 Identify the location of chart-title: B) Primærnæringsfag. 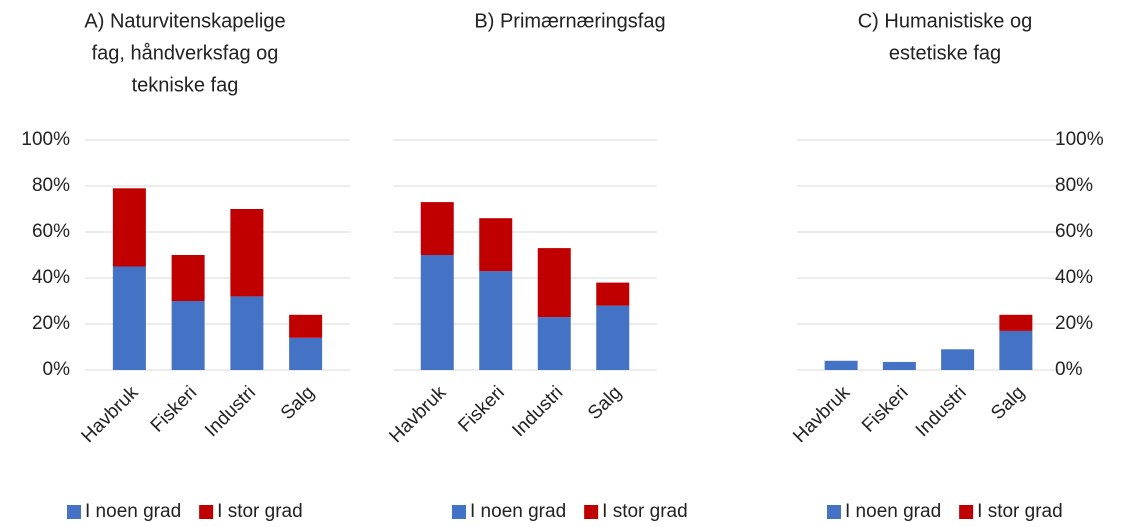
(569, 21).